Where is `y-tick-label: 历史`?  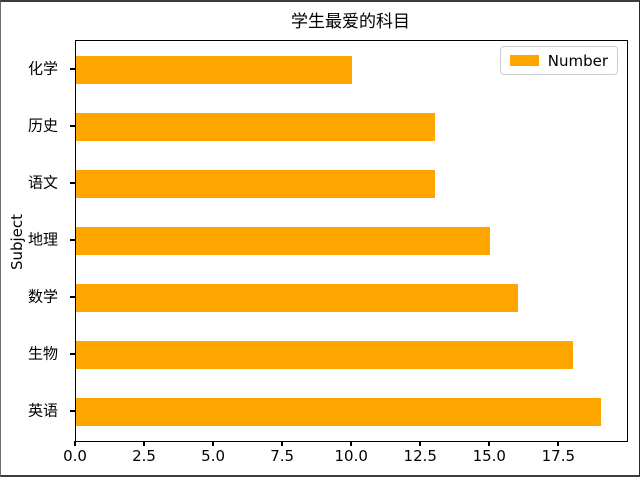
y-tick-label: 历史 is located at coordinates (42, 125).